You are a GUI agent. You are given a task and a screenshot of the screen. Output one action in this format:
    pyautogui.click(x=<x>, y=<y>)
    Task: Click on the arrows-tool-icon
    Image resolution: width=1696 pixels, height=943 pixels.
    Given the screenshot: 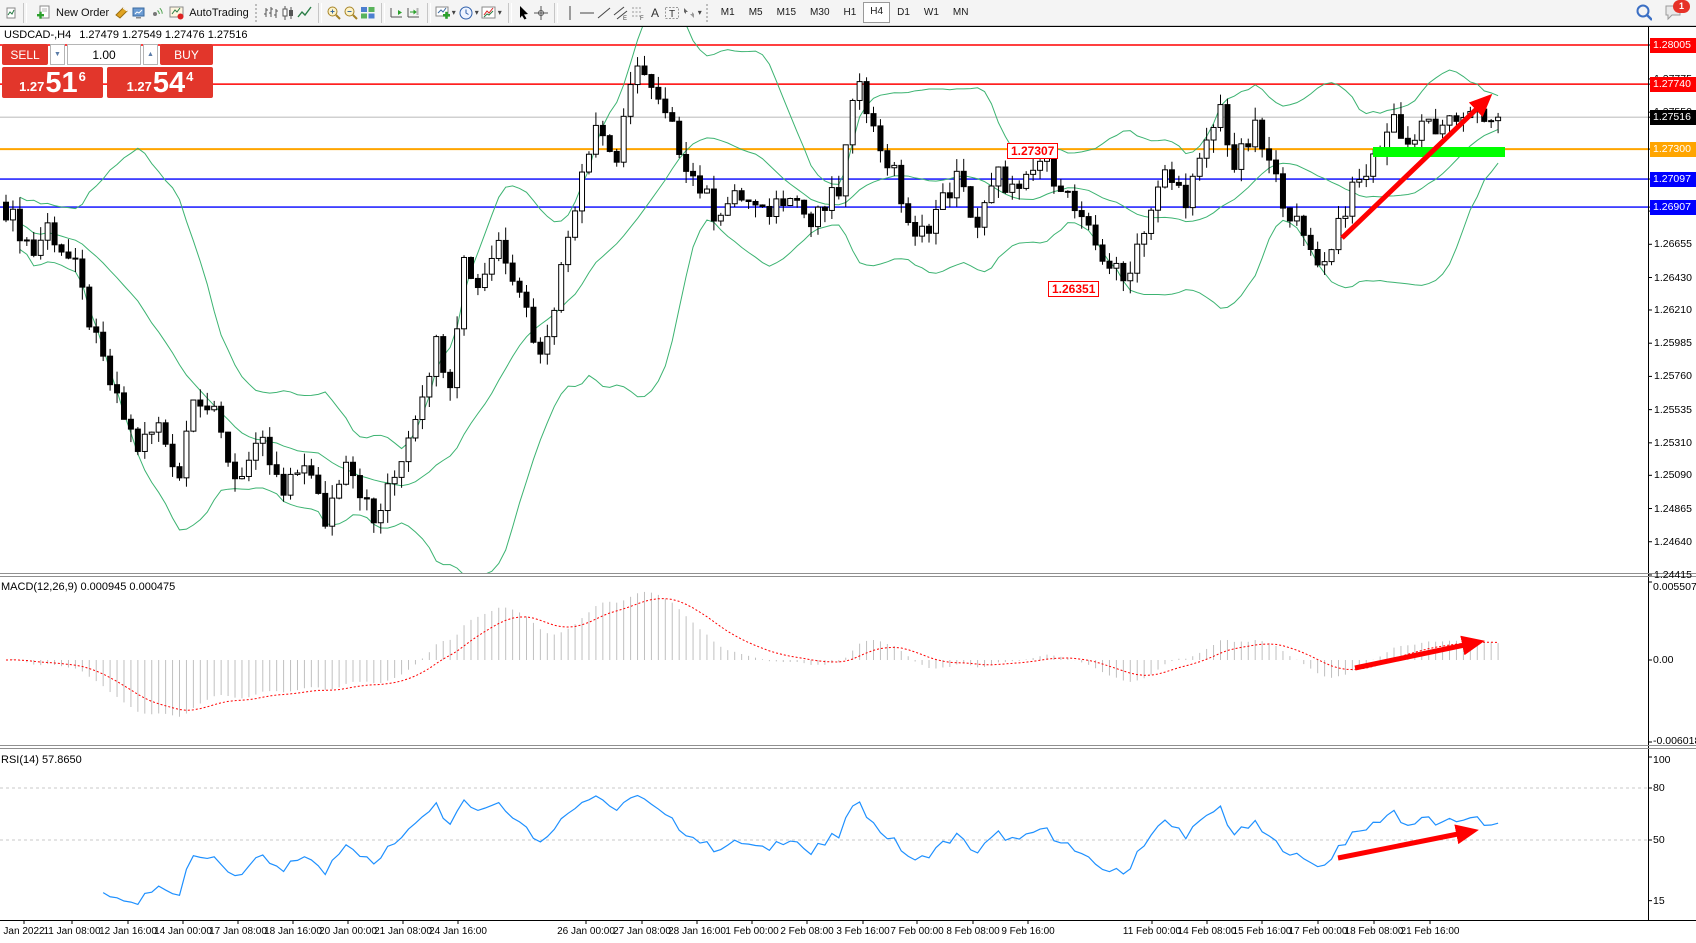 What is the action you would take?
    pyautogui.click(x=689, y=12)
    